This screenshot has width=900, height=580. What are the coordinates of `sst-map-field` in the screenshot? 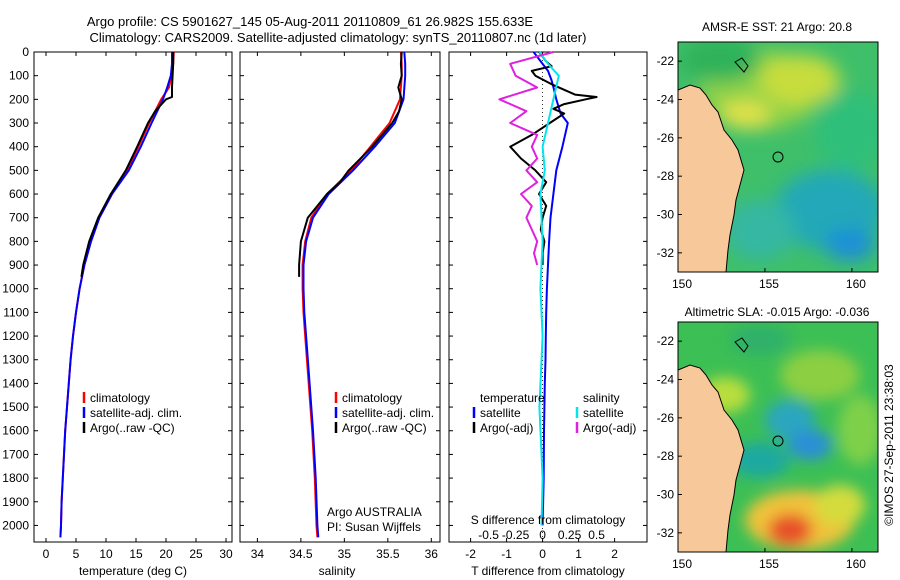 It's located at (778, 157).